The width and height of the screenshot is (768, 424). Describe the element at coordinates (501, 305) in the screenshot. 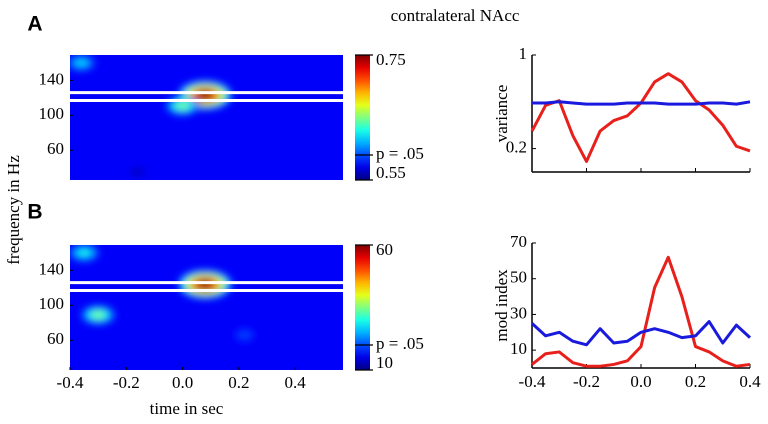

I see `y-axis-label: mod index` at that location.